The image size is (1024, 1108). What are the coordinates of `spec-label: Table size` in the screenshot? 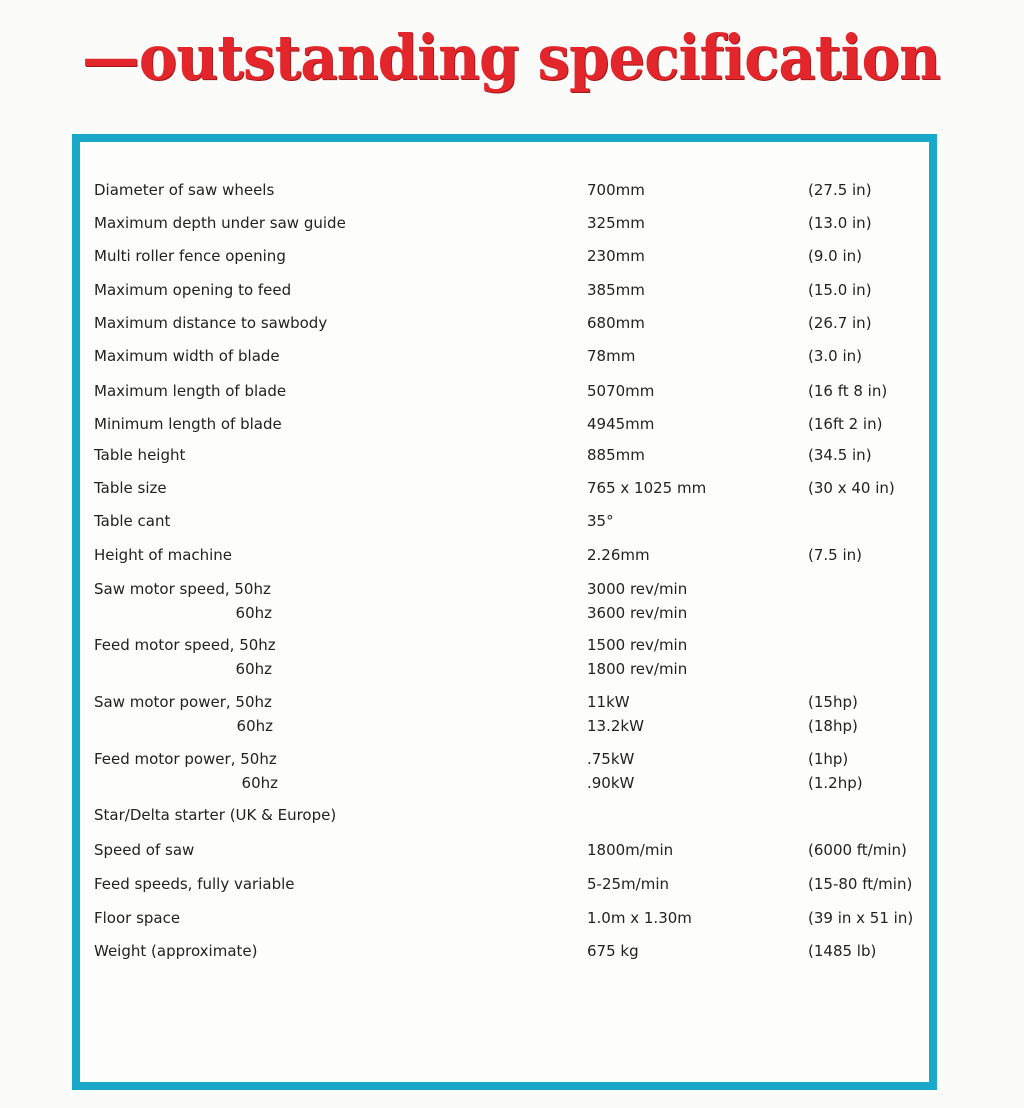 It's located at (130, 488).